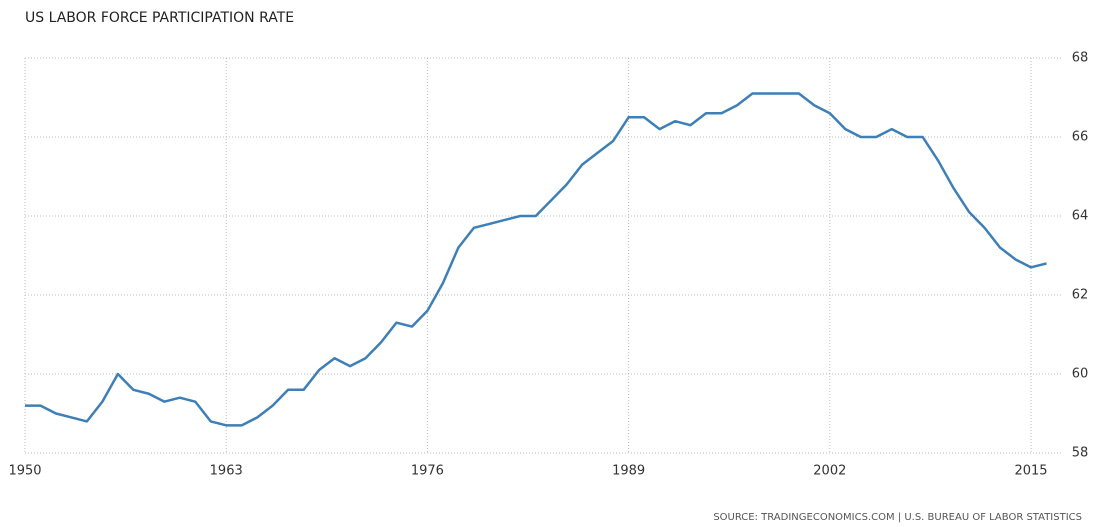 This screenshot has width=1097, height=527. I want to click on x-tick-label: 1950, so click(24, 471).